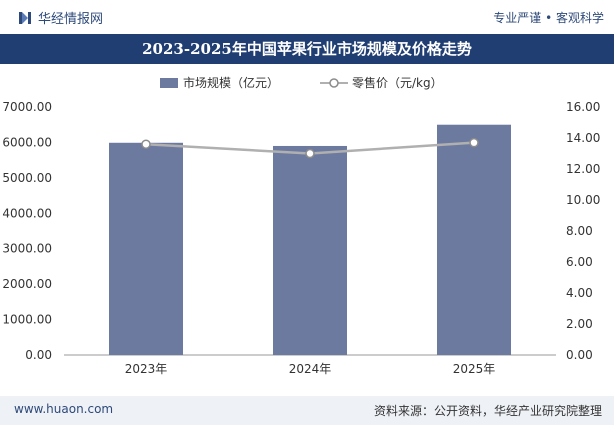 The width and height of the screenshot is (614, 425). I want to click on legend-line-marker, so click(334, 83).